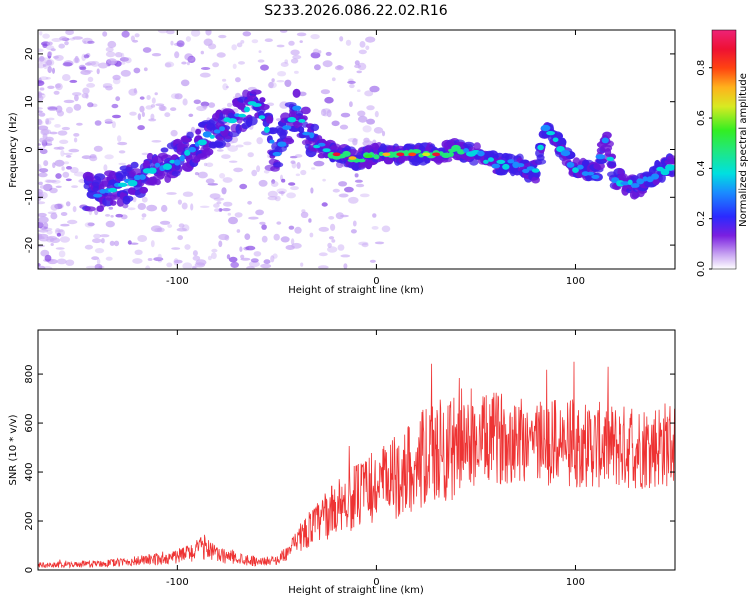 The width and height of the screenshot is (750, 600). What do you see at coordinates (29, 54) in the screenshot?
I see `y-tick-label: 20` at bounding box center [29, 54].